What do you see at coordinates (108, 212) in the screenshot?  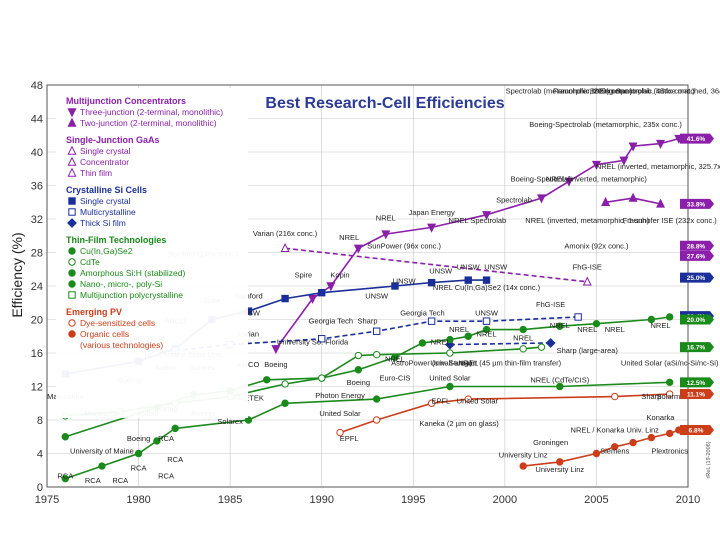 I see `legend-item: Multicrystalline` at bounding box center [108, 212].